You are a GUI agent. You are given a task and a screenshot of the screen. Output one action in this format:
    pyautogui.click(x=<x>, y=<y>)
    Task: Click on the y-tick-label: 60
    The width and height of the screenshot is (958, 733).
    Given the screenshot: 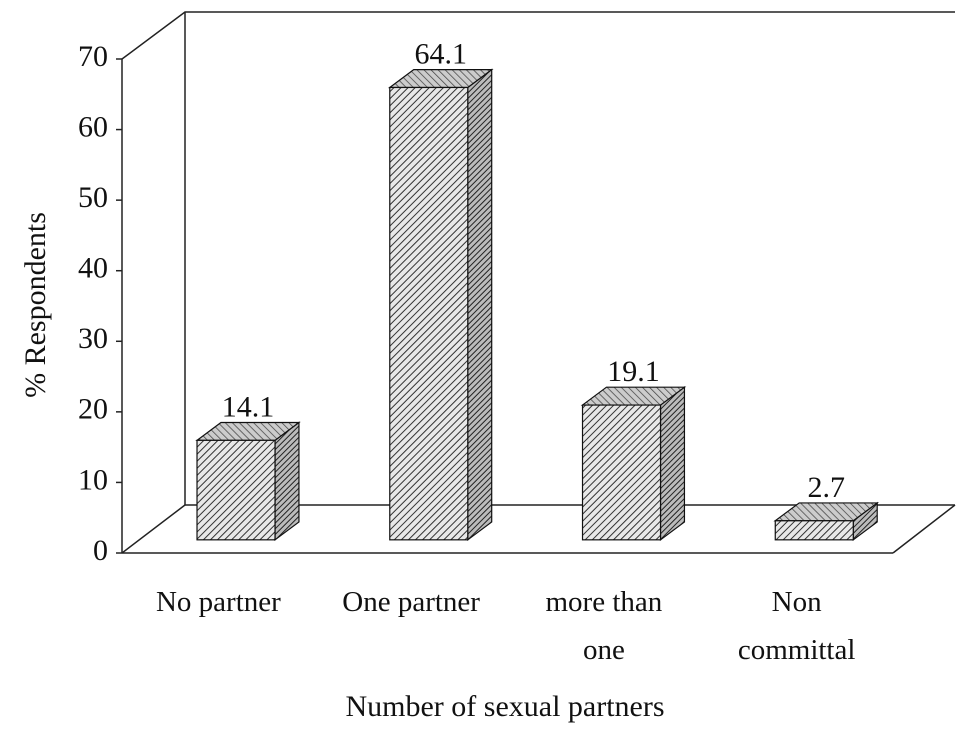 What is the action you would take?
    pyautogui.click(x=93, y=126)
    